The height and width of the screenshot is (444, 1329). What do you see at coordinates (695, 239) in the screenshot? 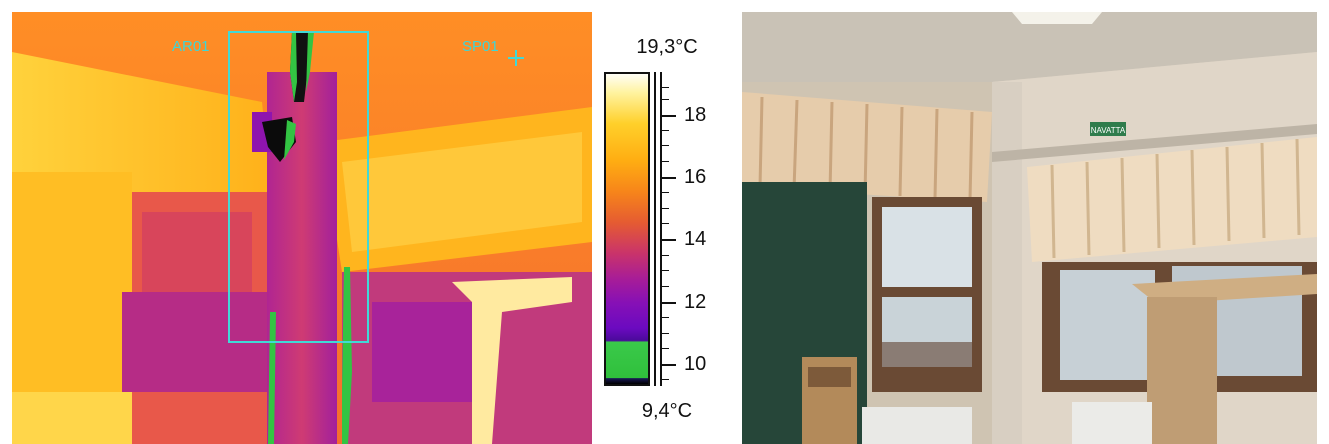
I see `tick-label-14: 14` at bounding box center [695, 239].